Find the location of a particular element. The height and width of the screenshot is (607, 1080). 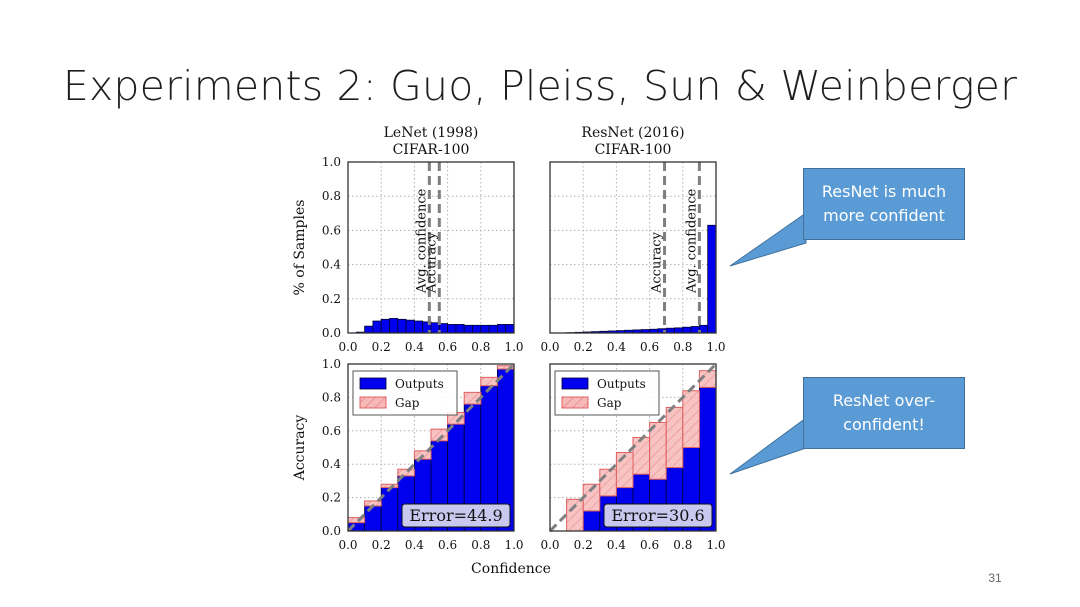

y-axis-label: Accuracy is located at coordinates (300, 448).